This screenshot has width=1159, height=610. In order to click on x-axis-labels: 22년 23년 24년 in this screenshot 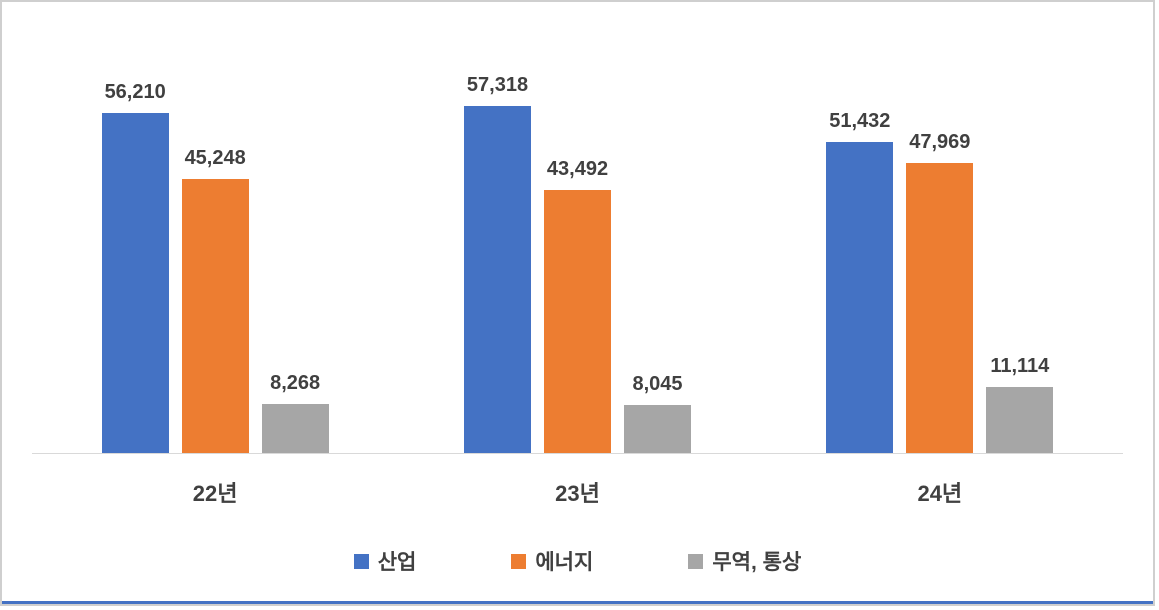, I will do `click(577, 481)`.